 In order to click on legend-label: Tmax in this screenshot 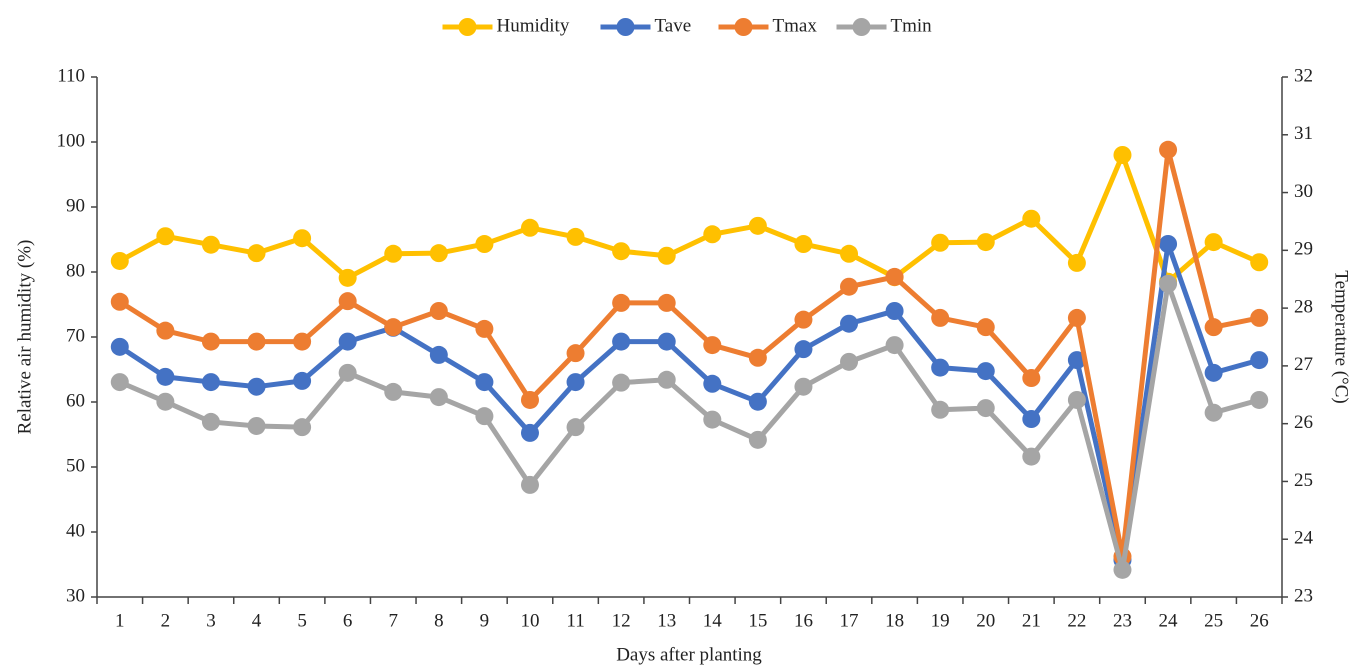, I will do `click(795, 25)`.